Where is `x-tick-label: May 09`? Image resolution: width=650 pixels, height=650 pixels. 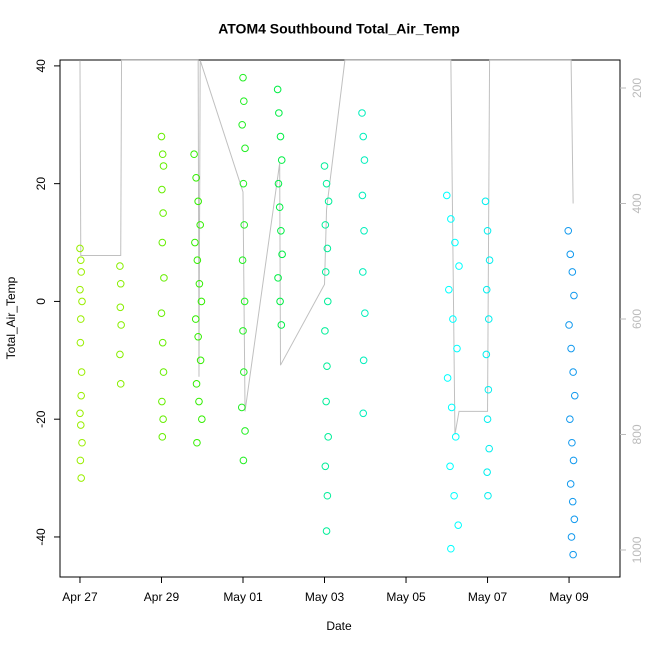
x-tick-label: May 09 is located at coordinates (569, 597).